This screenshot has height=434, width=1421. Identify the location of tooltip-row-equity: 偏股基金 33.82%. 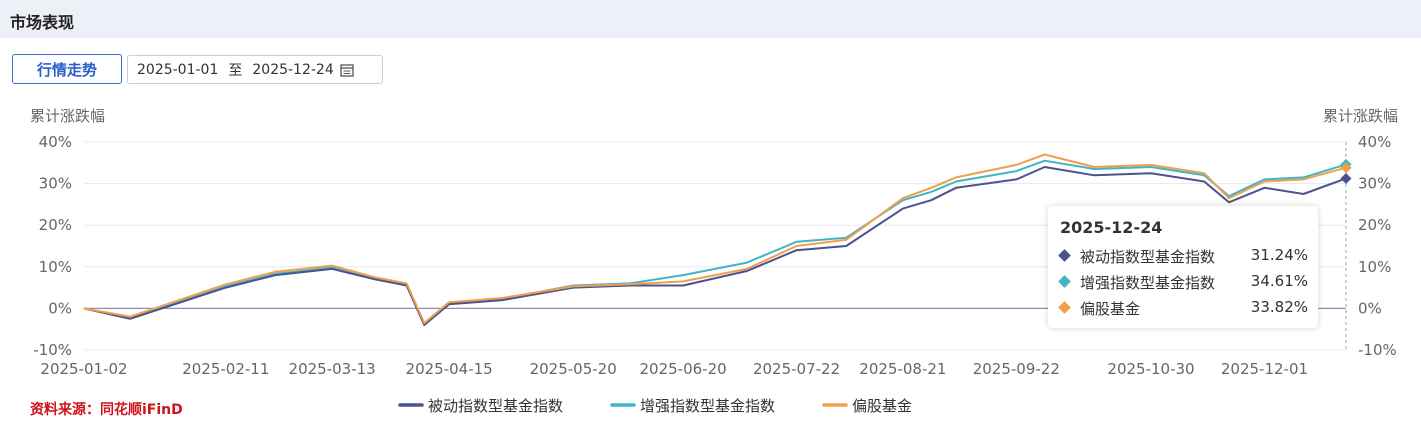
(1183, 309).